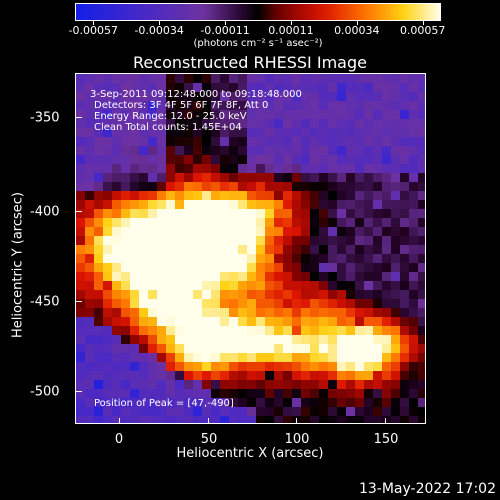  What do you see at coordinates (250, 62) in the screenshot?
I see `image-title: Reconstructed RHESSI Image` at bounding box center [250, 62].